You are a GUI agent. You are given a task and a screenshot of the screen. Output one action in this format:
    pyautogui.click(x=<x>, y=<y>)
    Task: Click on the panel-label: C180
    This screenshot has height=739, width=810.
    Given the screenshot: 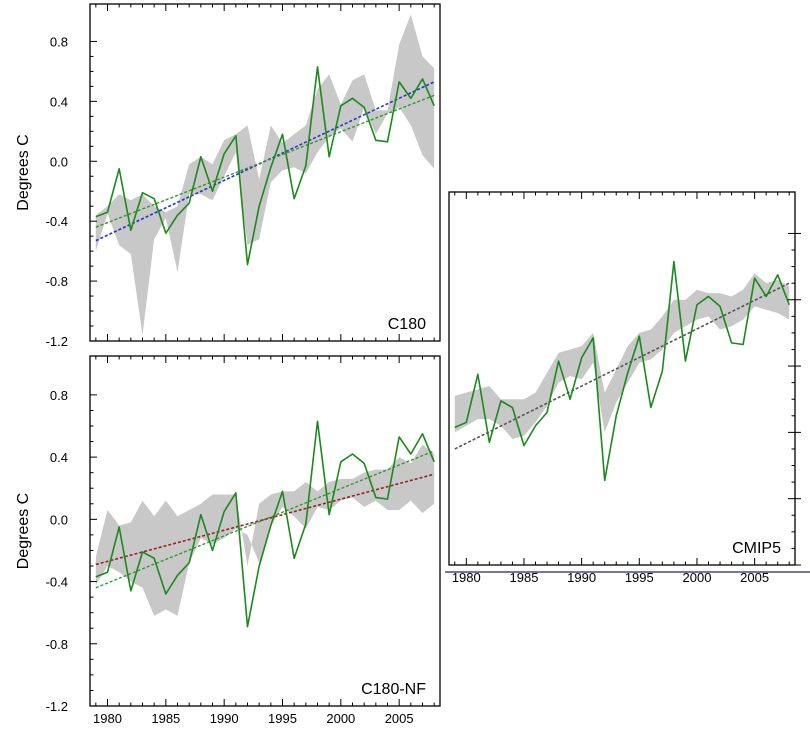 What is the action you would take?
    pyautogui.click(x=407, y=324)
    